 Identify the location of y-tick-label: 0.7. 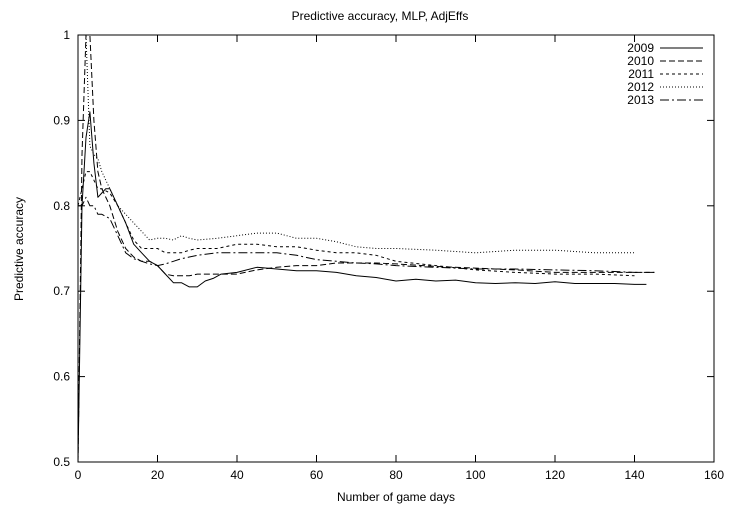
(61, 291).